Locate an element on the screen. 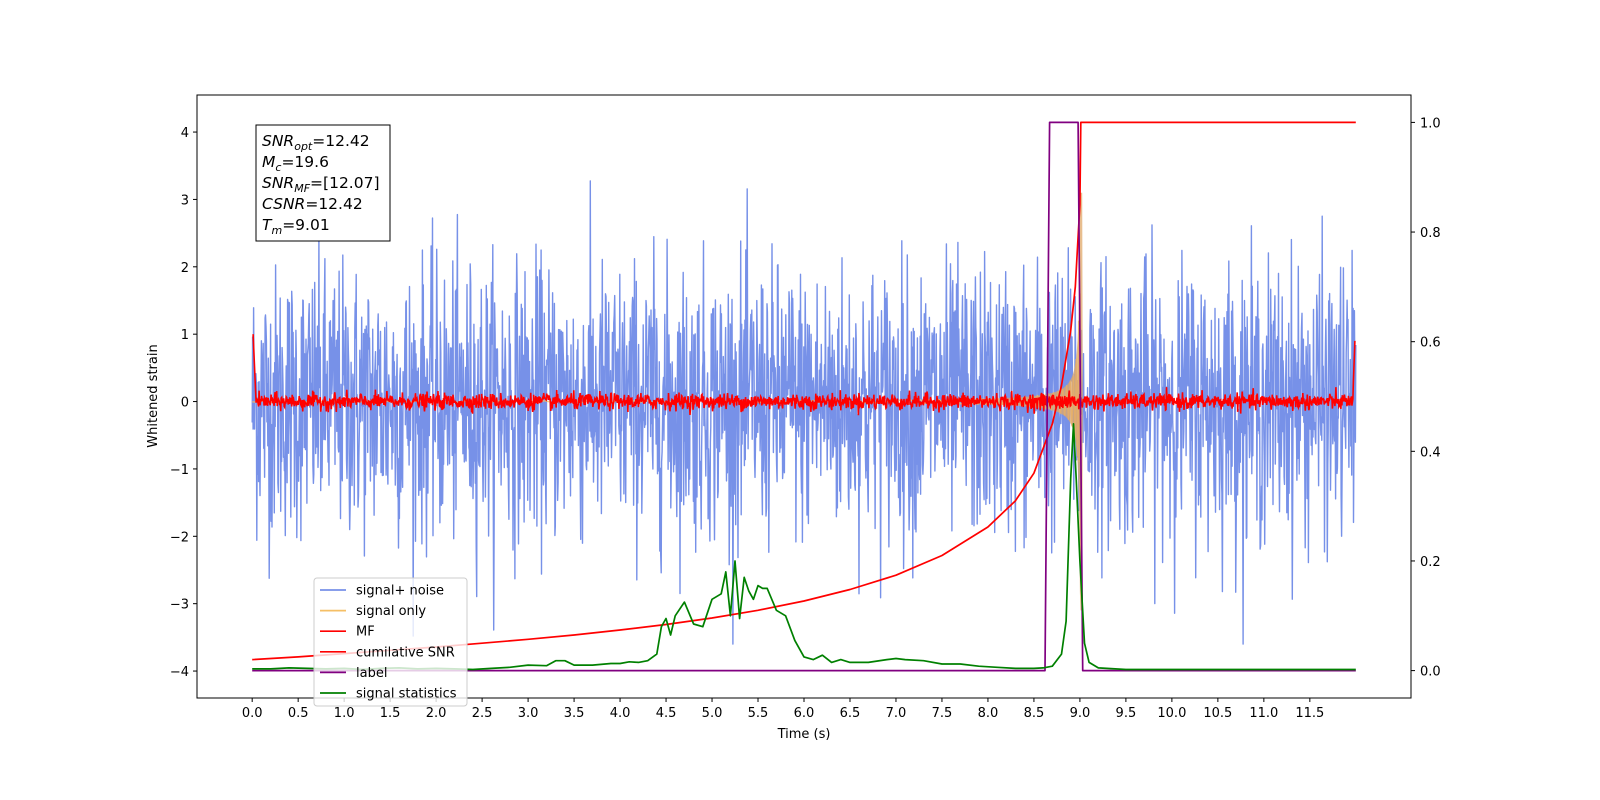 Image resolution: width=1600 pixels, height=800 pixels. y-left-tick-label: 4 is located at coordinates (185, 133).